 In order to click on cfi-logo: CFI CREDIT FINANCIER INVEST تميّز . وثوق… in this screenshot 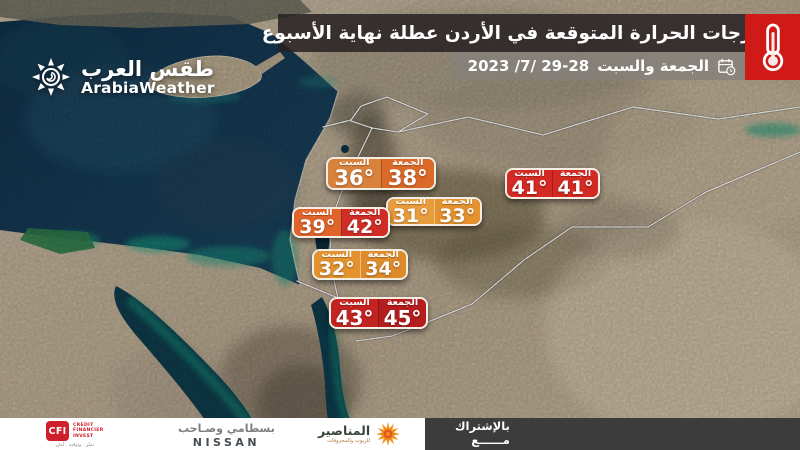, I will do `click(75, 434)`.